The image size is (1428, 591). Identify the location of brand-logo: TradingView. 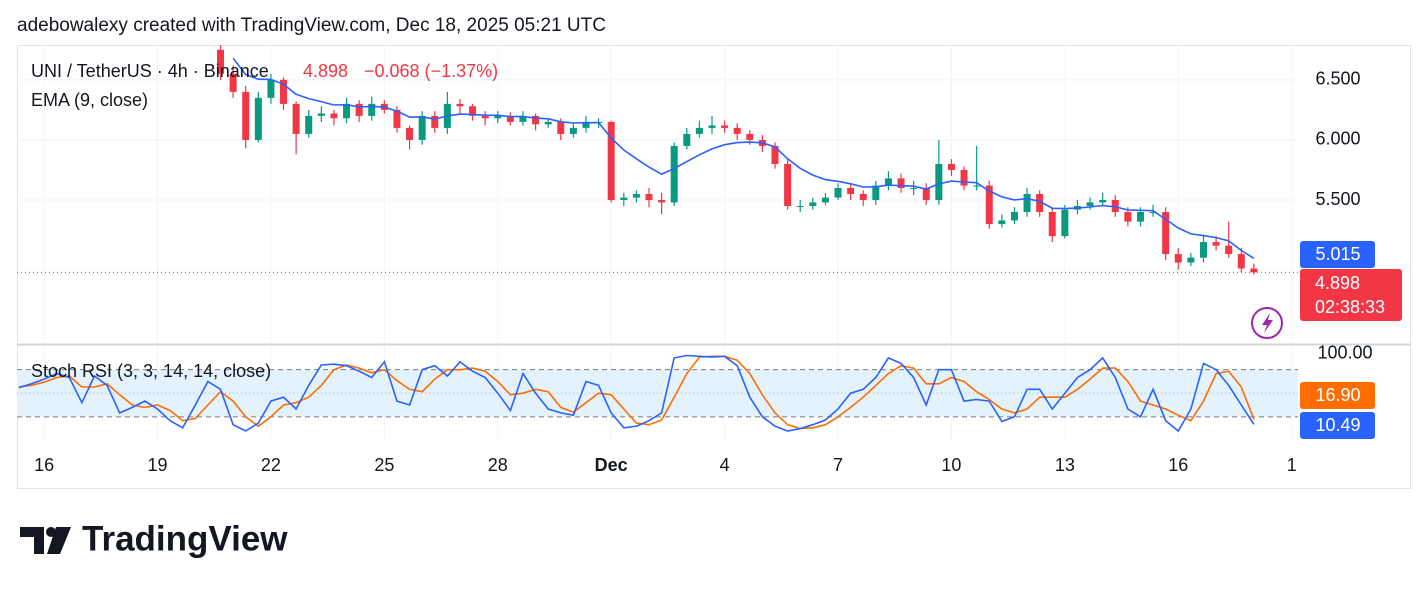
(154, 538).